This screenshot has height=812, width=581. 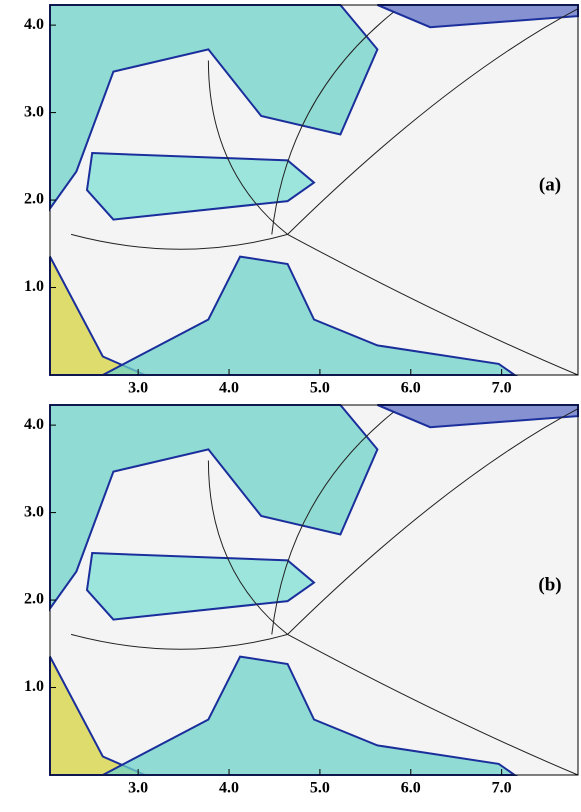 What do you see at coordinates (550, 185) in the screenshot?
I see `panel-label: (a)` at bounding box center [550, 185].